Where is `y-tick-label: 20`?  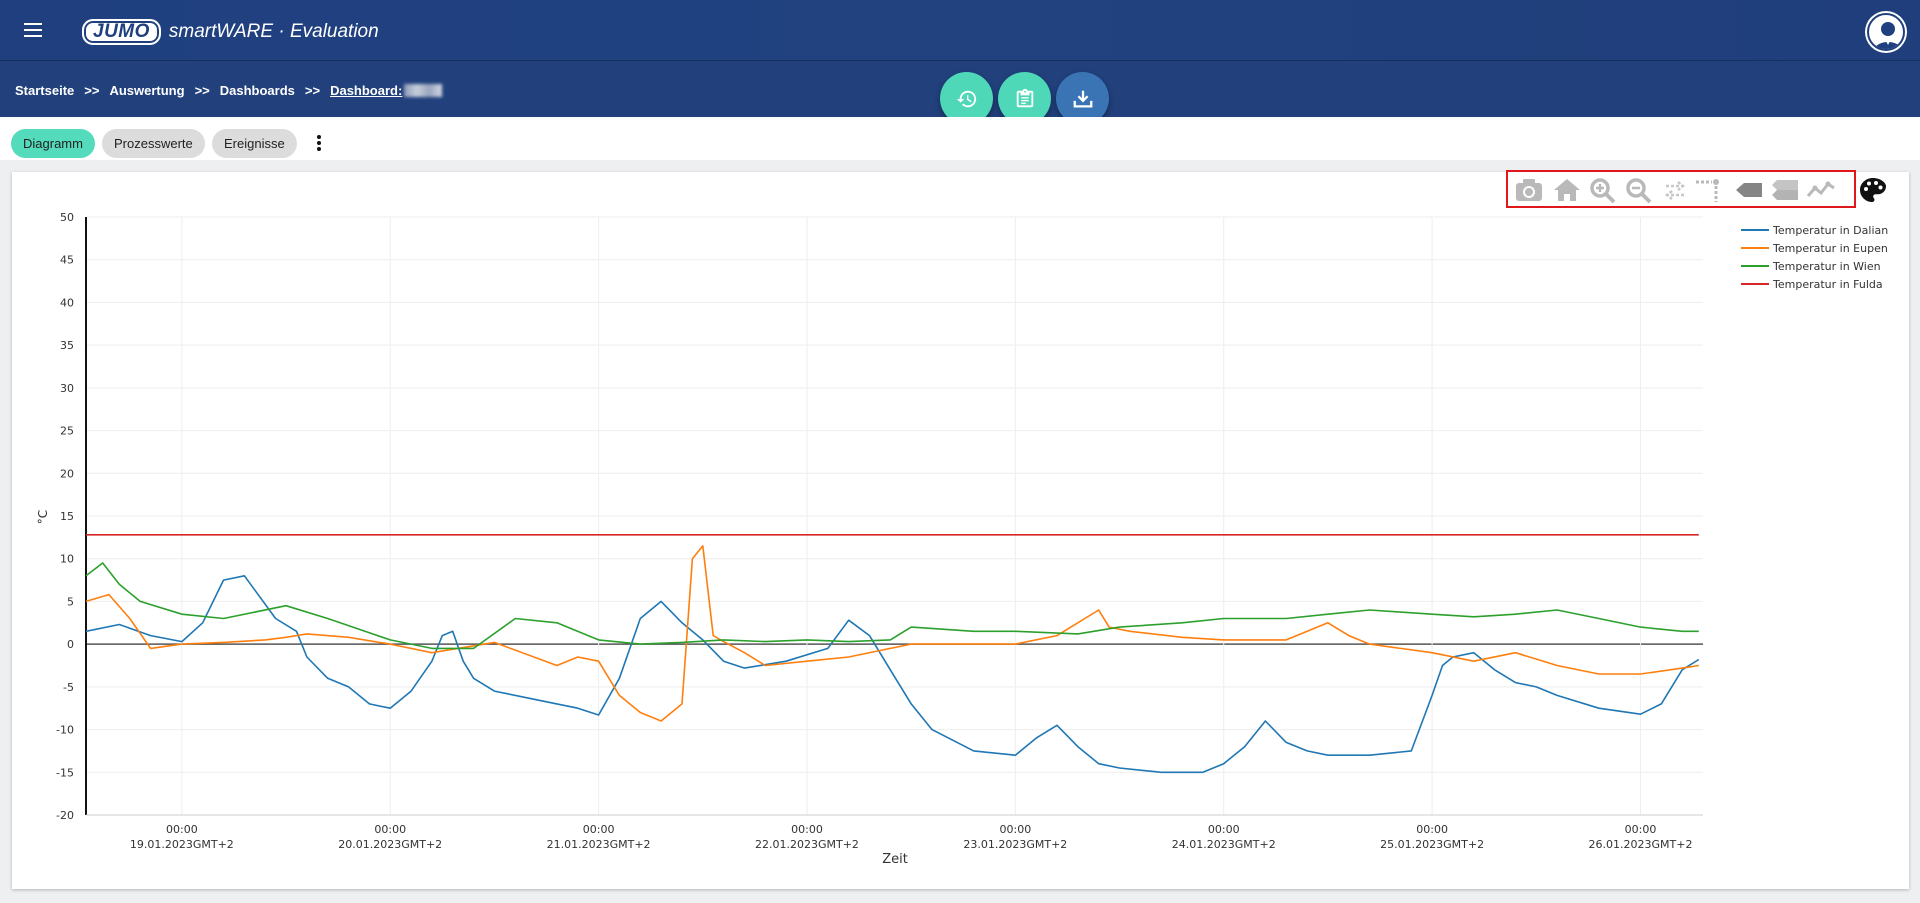
y-tick-label: 20 is located at coordinates (67, 473).